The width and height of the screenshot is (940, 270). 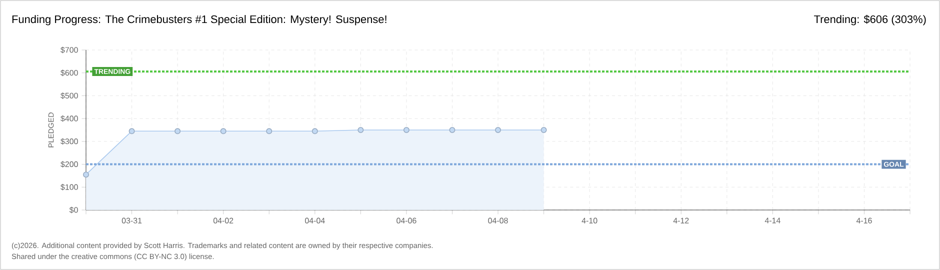 What do you see at coordinates (870, 20) in the screenshot?
I see `text: Trending: $606 (303%)` at bounding box center [870, 20].